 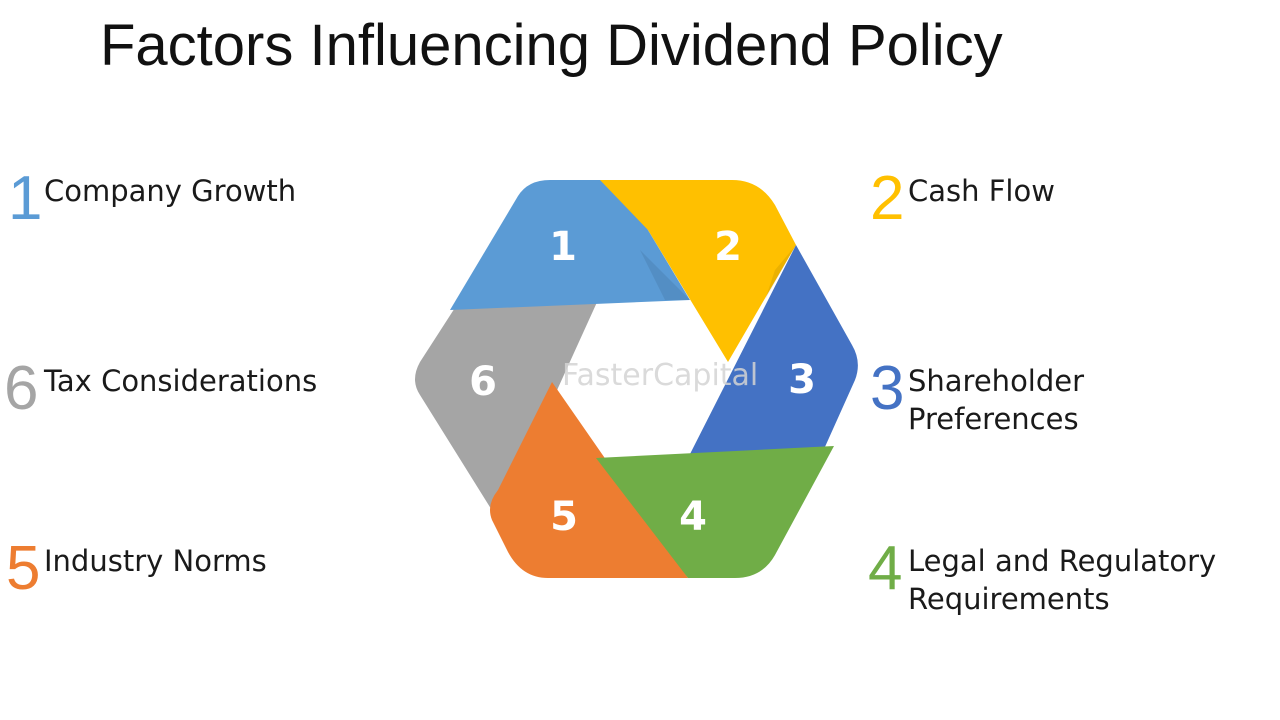 What do you see at coordinates (170, 191) in the screenshot?
I see `factor-1-label: Company Growth` at bounding box center [170, 191].